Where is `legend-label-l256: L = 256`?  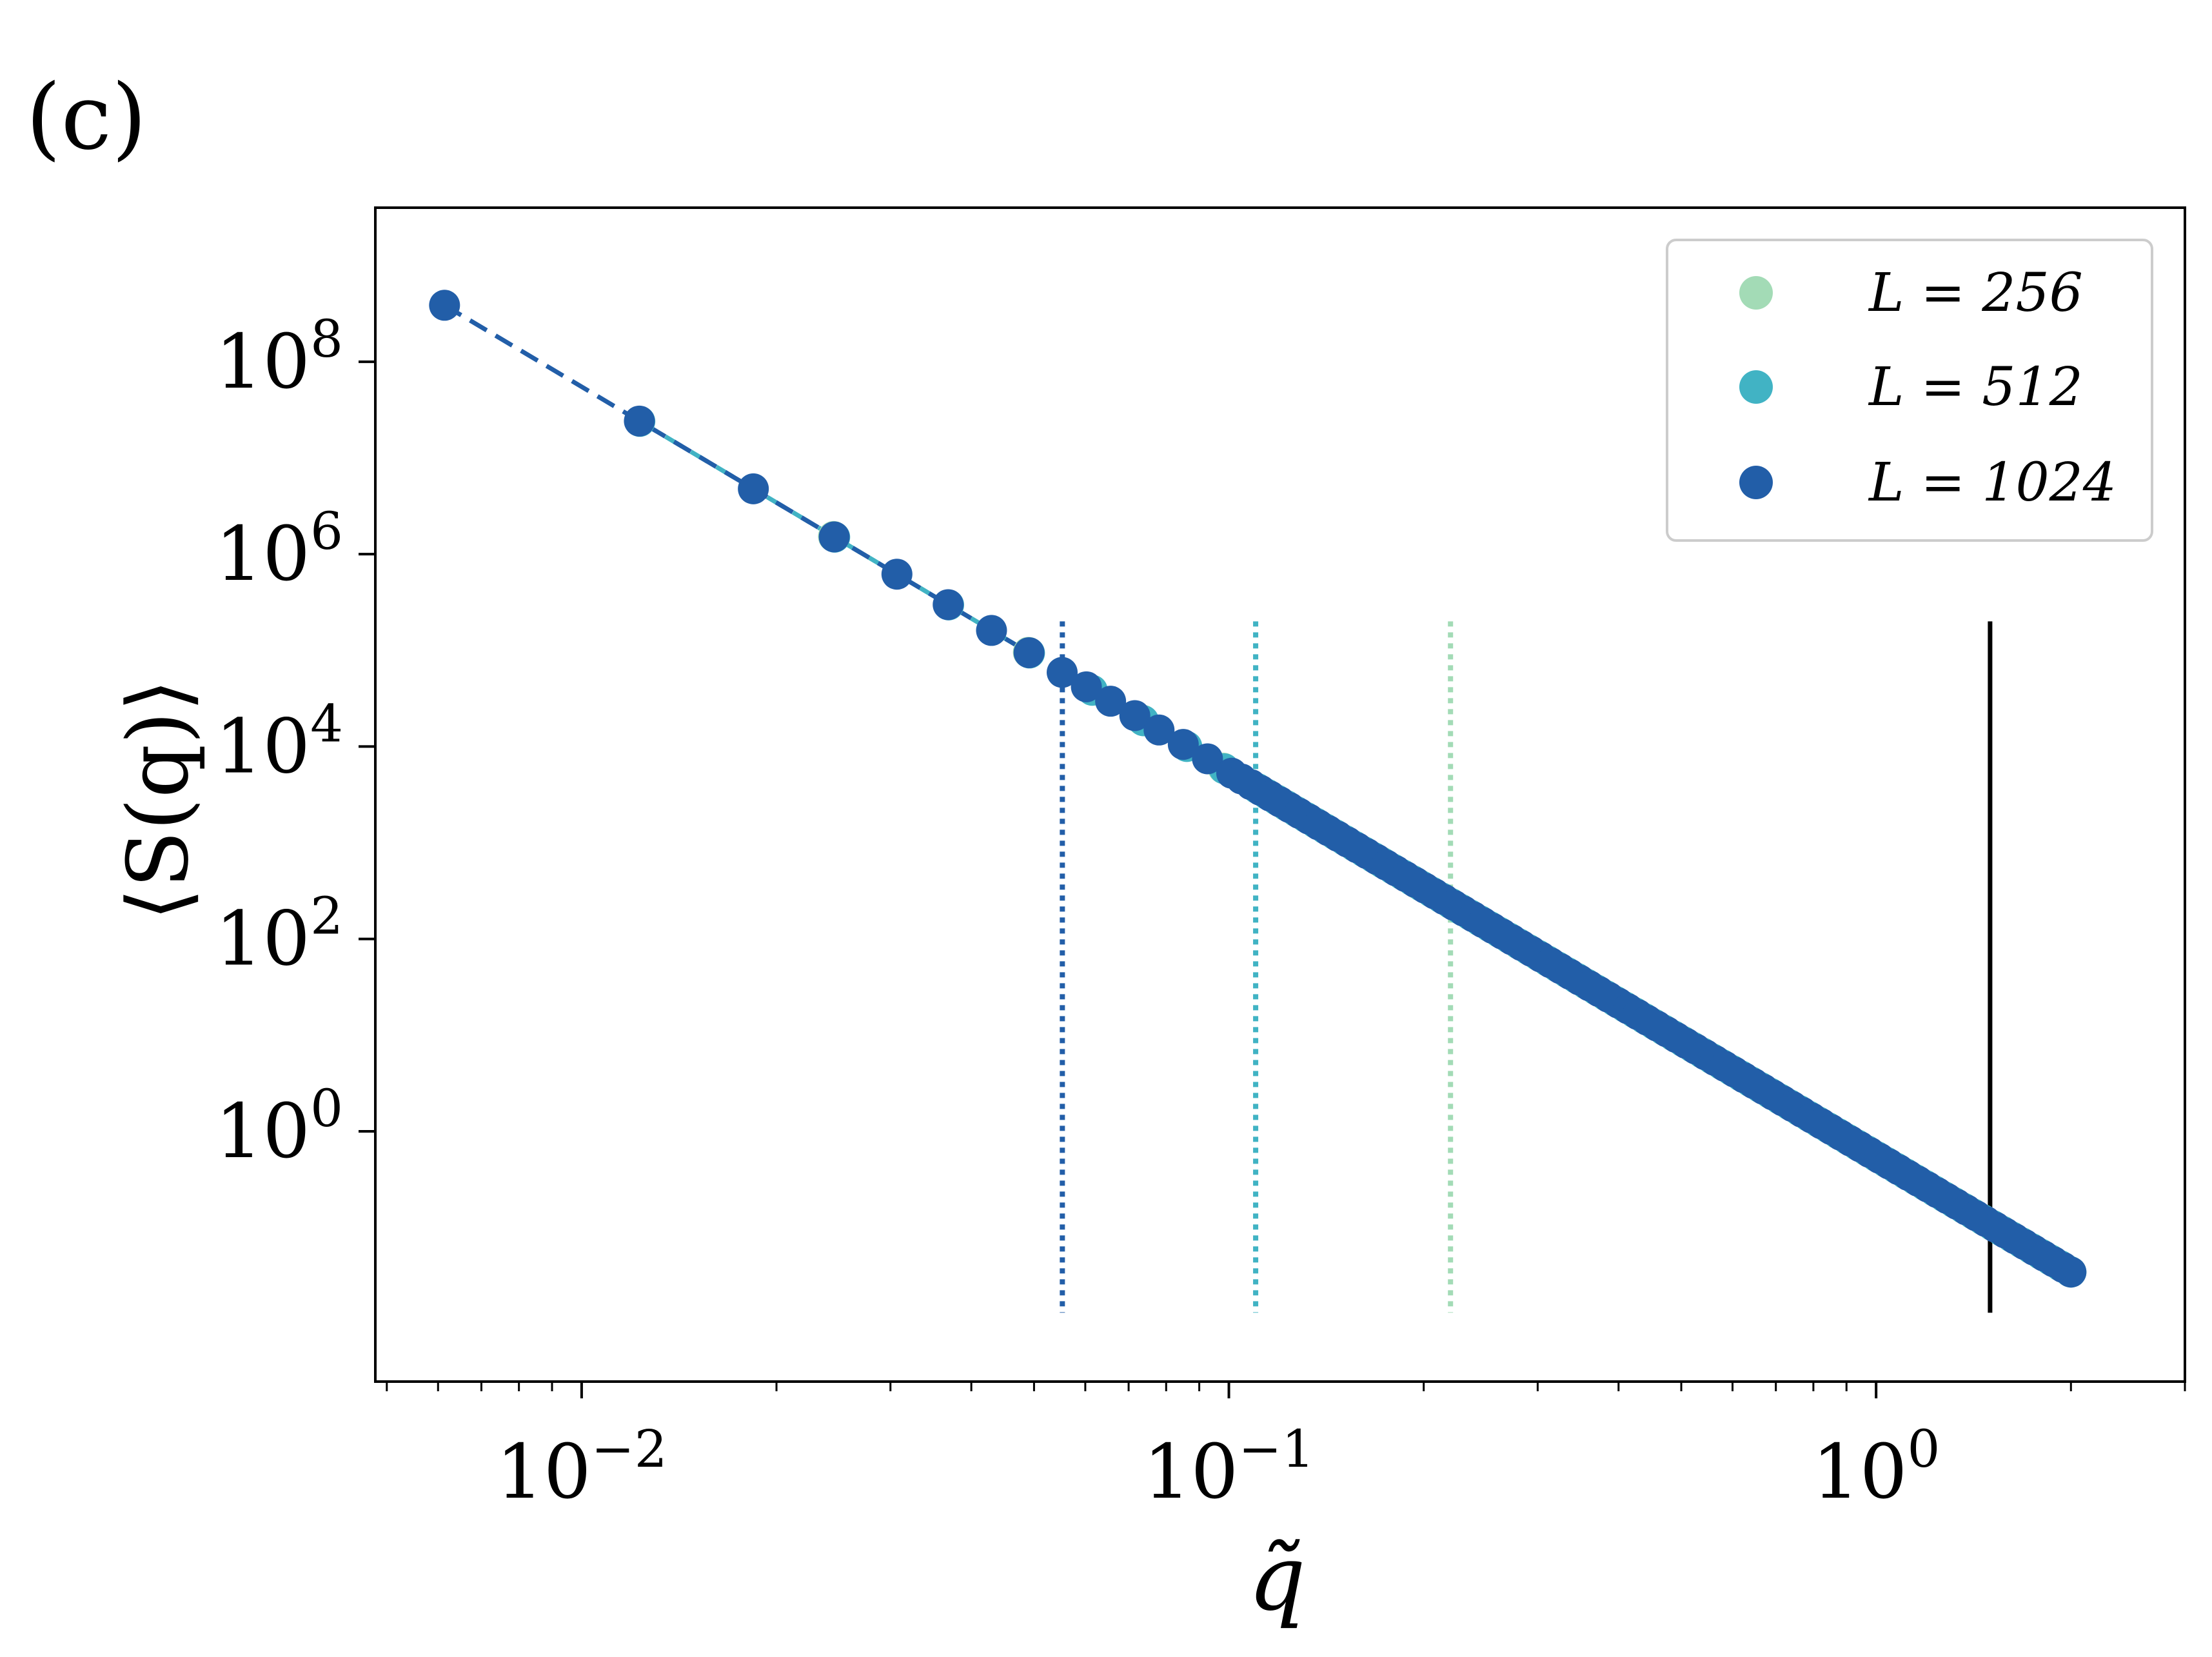 legend-label-l256: L = 256 is located at coordinates (1975, 294).